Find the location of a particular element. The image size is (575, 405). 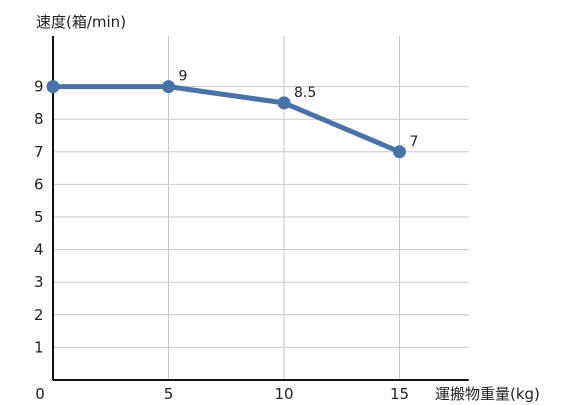

y-tick-label-8: 8 is located at coordinates (39, 119).